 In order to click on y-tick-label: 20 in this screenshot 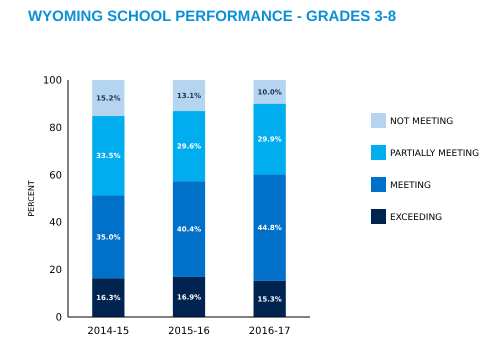, I will do `click(55, 270)`.